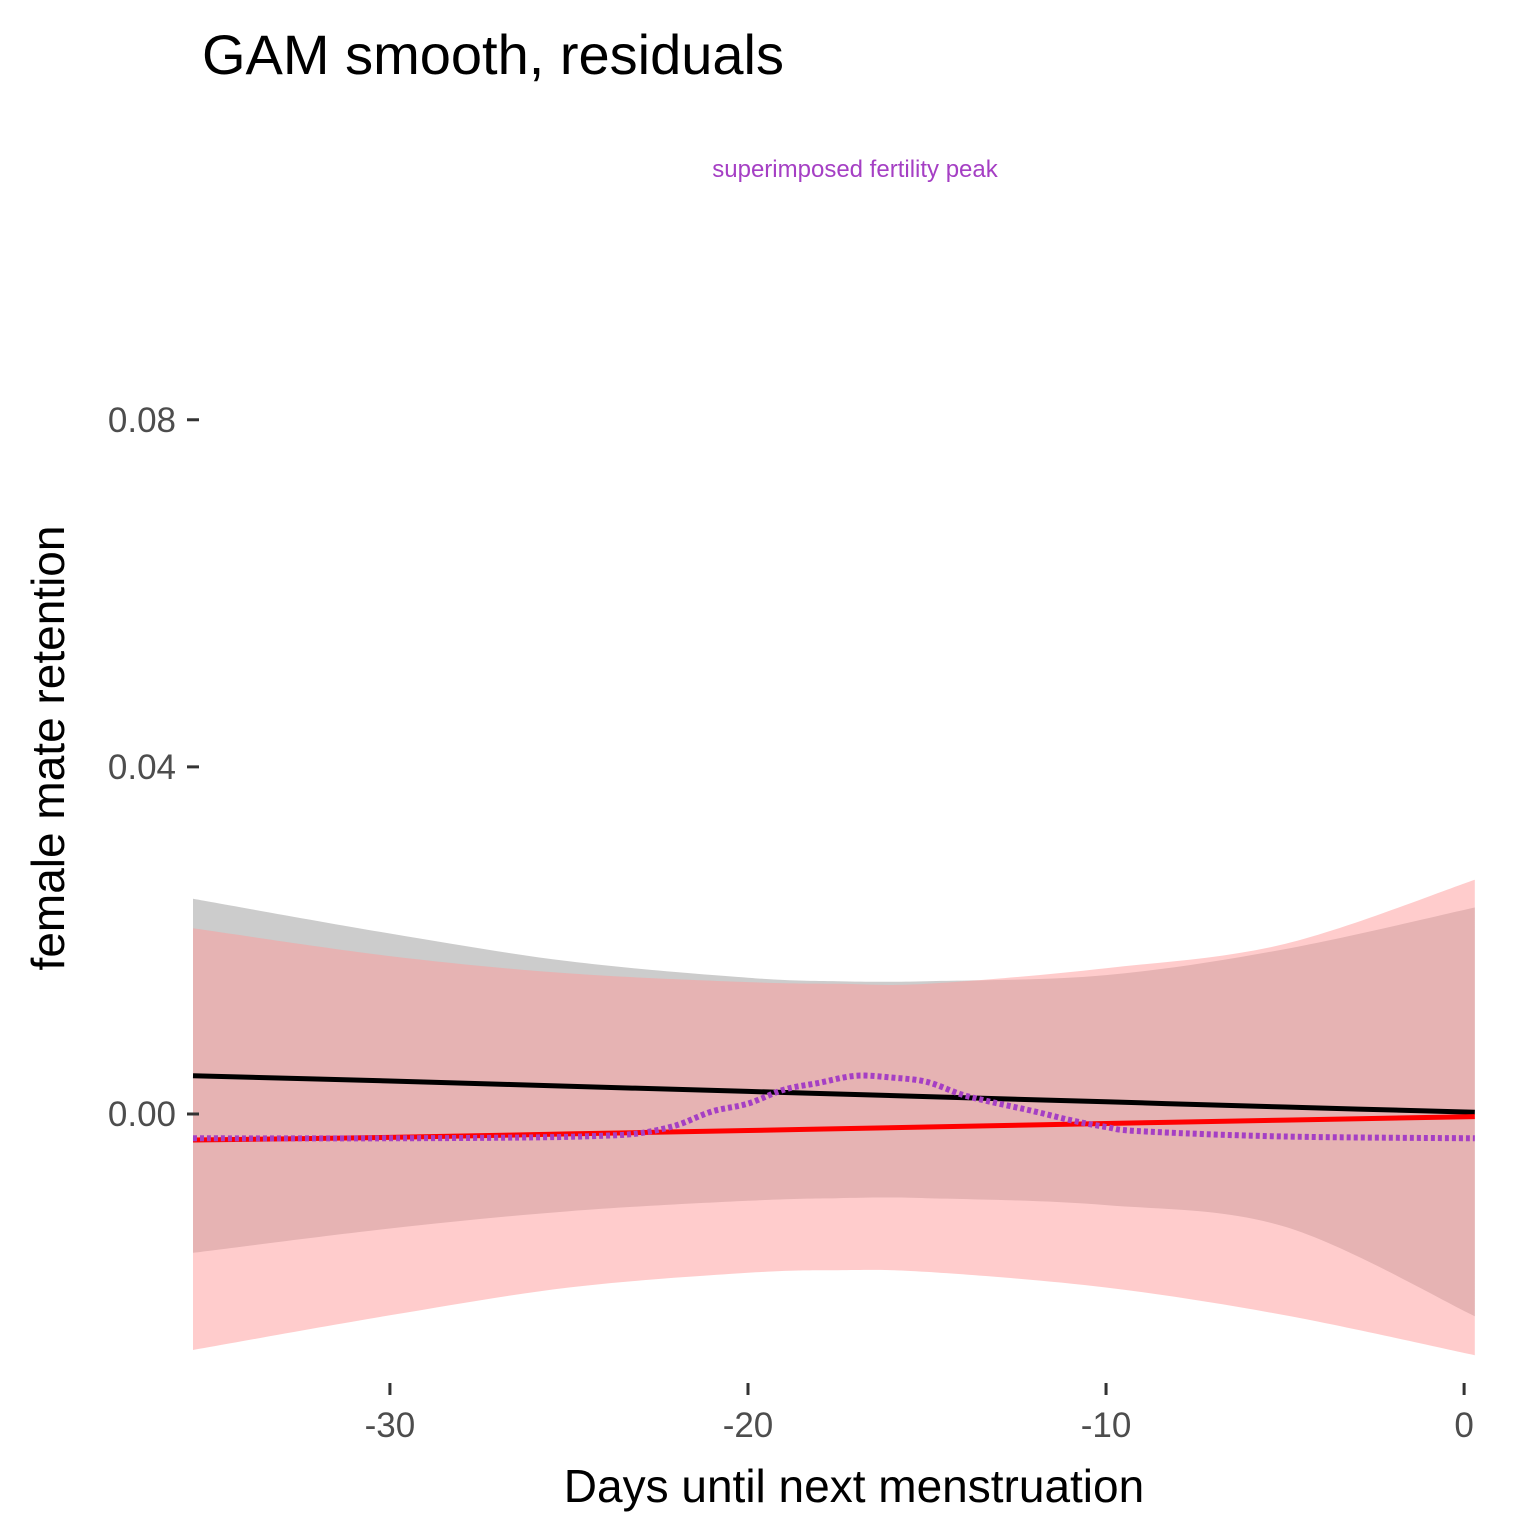  What do you see at coordinates (142, 1114) in the screenshot?
I see `y-tick-label-2: 0.00` at bounding box center [142, 1114].